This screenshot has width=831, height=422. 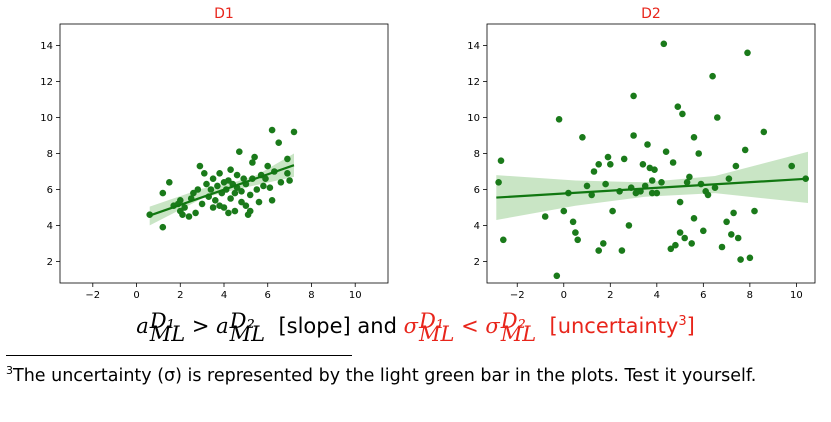 I want to click on y-tick-label: 12, so click(x=46, y=82).